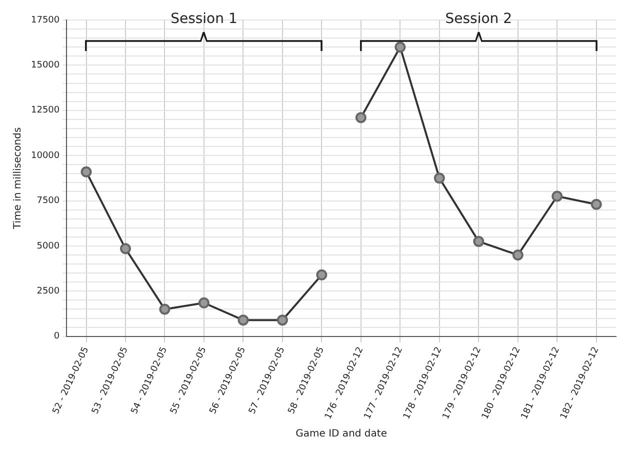 This screenshot has height=452, width=638. I want to click on x-axis-title: Game ID and date, so click(341, 434).